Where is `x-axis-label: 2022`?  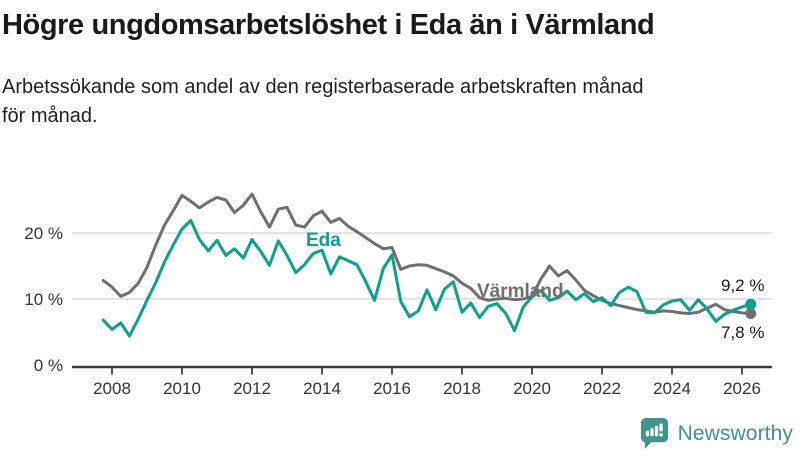 x-axis-label: 2022 is located at coordinates (602, 388).